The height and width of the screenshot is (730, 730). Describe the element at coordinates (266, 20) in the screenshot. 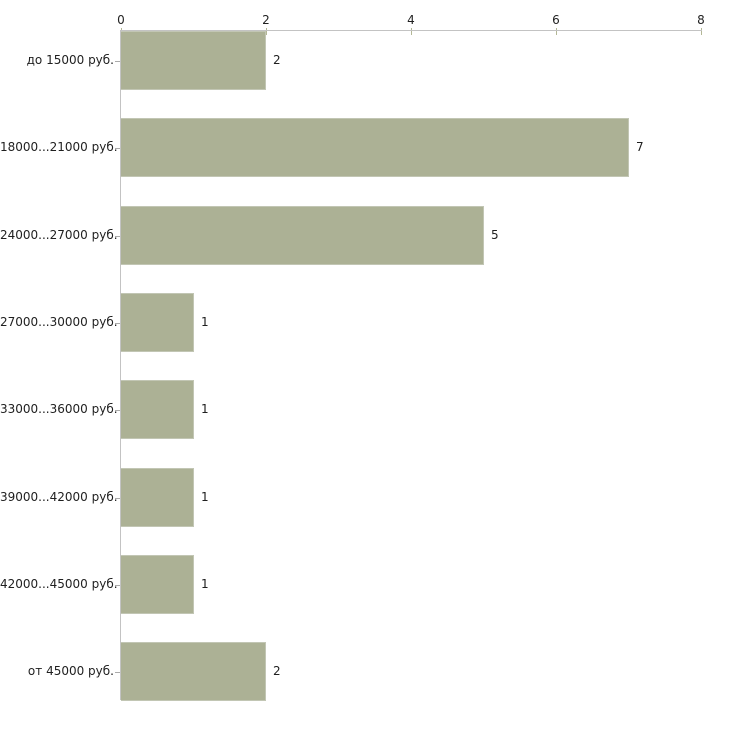

I see `x-axis-tick-label: 2` at that location.